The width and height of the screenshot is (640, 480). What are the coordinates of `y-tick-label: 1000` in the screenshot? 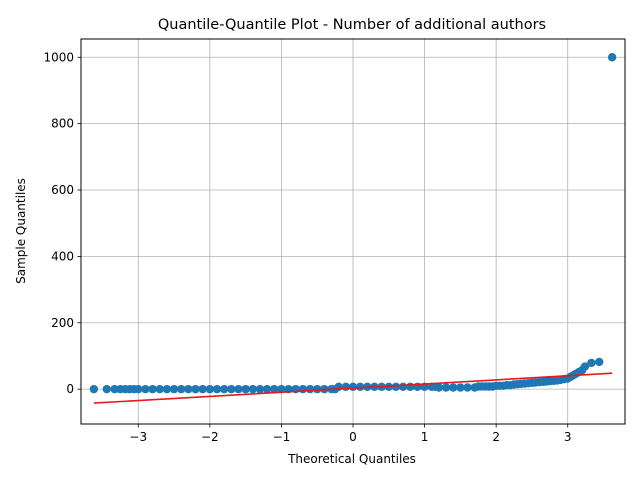 It's located at (58, 57).